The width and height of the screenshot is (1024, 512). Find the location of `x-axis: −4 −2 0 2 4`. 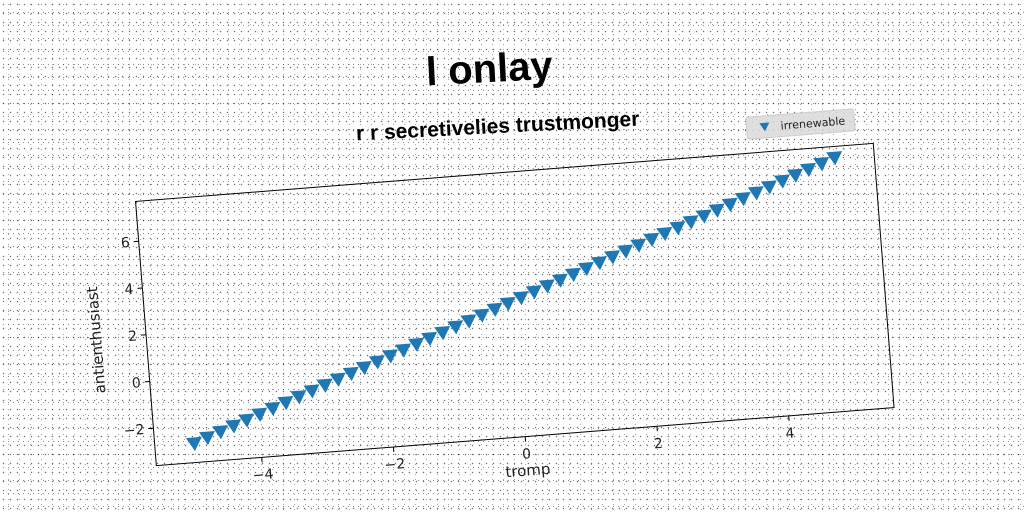

x-axis: −4 −2 0 2 4 is located at coordinates (523, 449).